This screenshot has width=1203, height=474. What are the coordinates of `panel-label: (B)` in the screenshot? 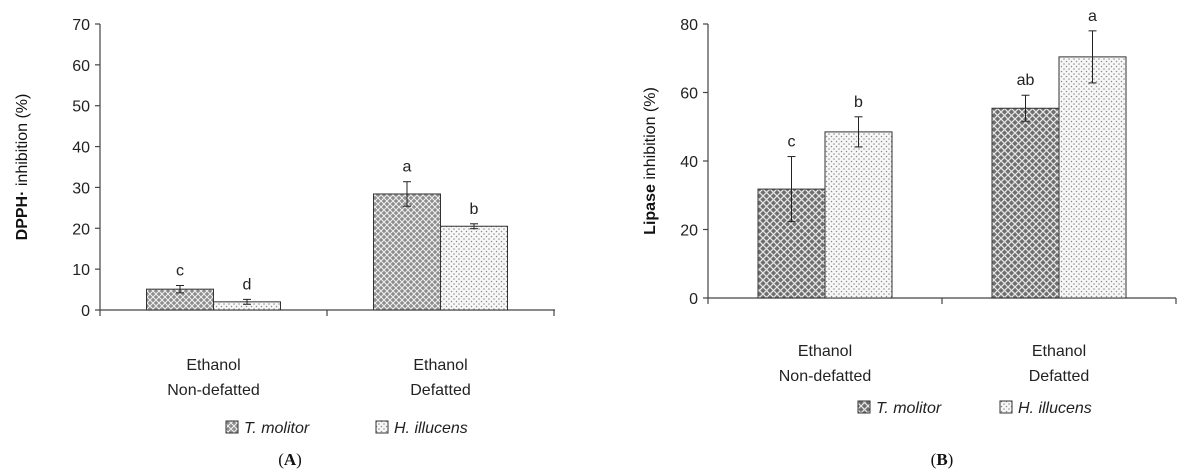 It's located at (942, 459).